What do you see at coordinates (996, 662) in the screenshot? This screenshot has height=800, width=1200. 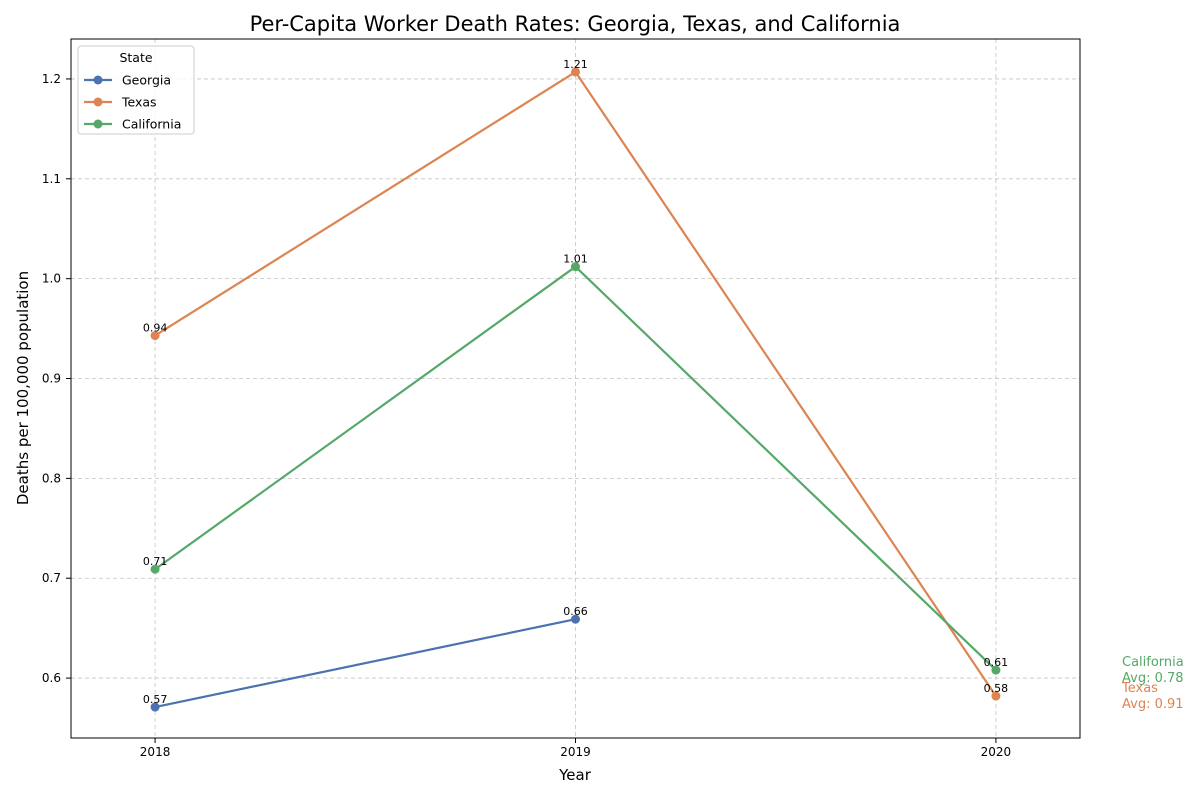 I see `data-label: 0.61` at bounding box center [996, 662].